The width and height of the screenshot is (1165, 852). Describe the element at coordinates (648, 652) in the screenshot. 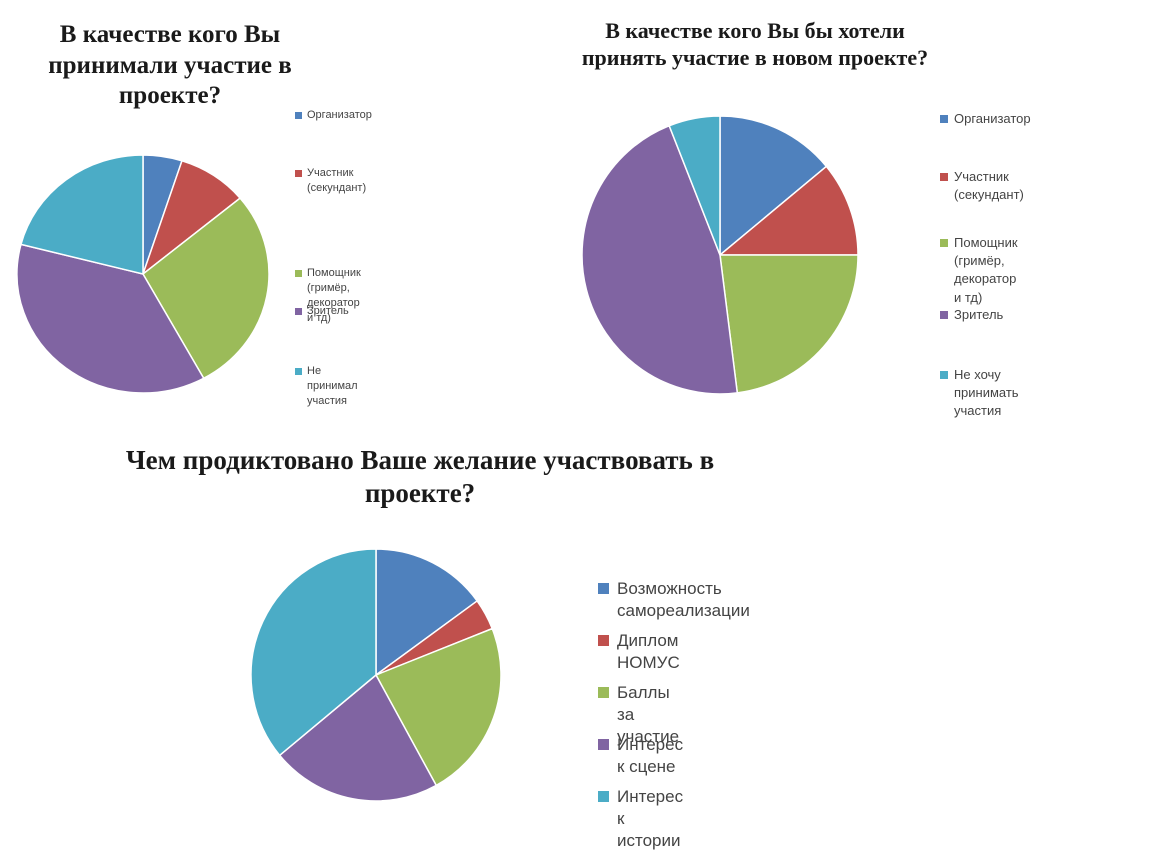

I see `legend-label: Диплом НОМУС` at that location.